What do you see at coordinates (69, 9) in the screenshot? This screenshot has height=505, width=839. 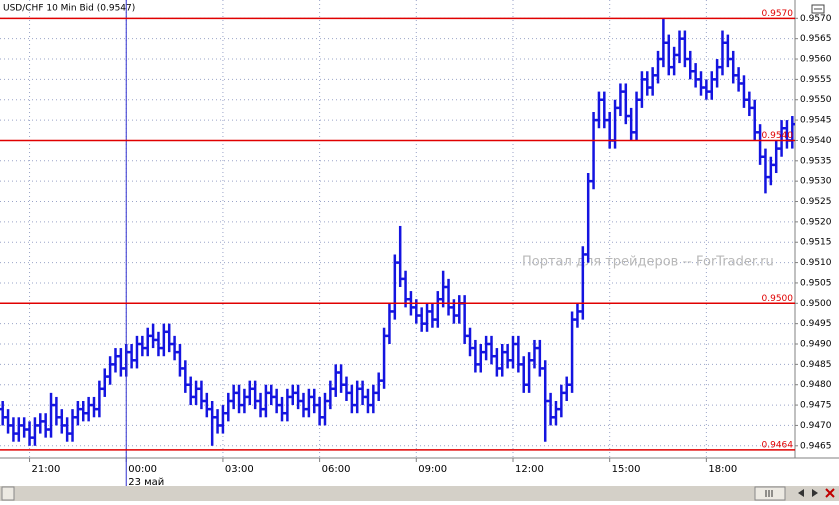 I see `chart-title: USD/CHF 10 Min Bid (0.9547)` at bounding box center [69, 9].